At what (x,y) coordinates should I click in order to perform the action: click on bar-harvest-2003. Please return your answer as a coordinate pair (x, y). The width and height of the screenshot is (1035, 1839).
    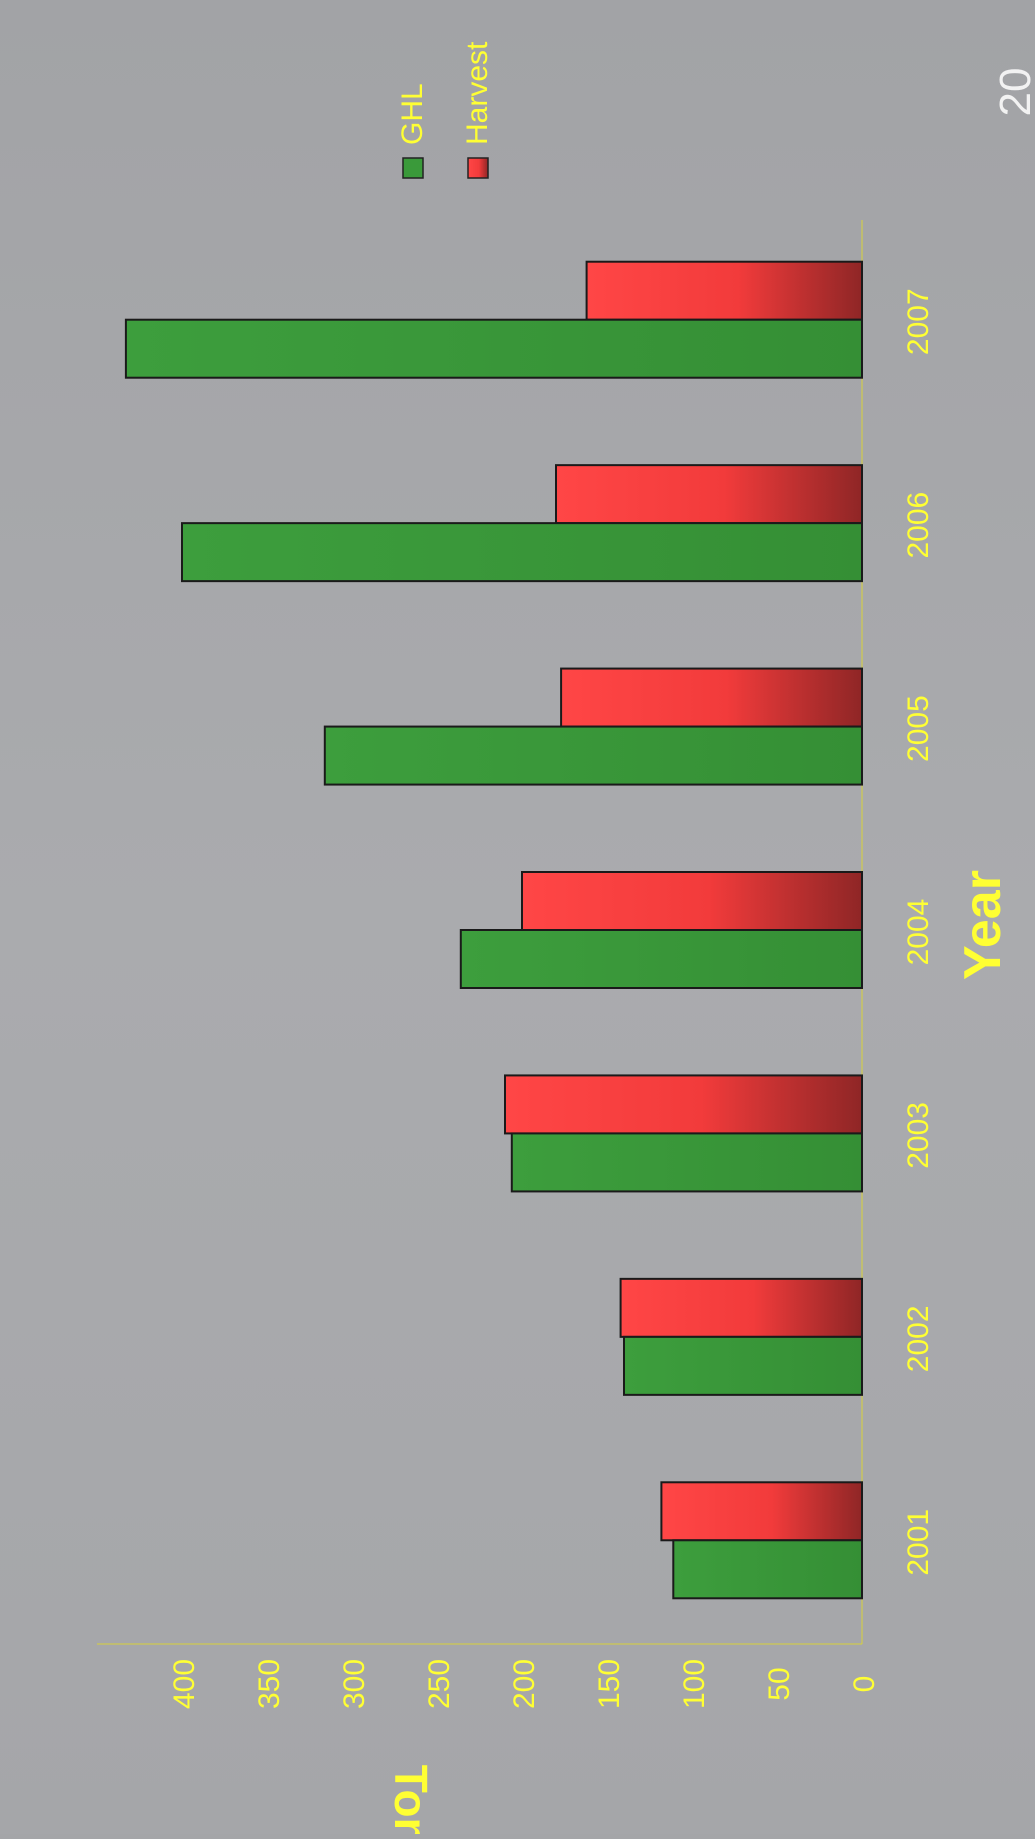
    Looking at the image, I should click on (683, 1104).